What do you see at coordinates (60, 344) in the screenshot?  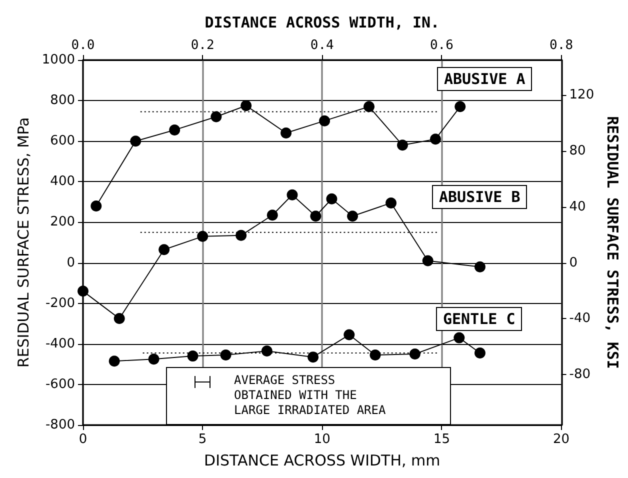 I see `y-tick-label: -400` at bounding box center [60, 344].